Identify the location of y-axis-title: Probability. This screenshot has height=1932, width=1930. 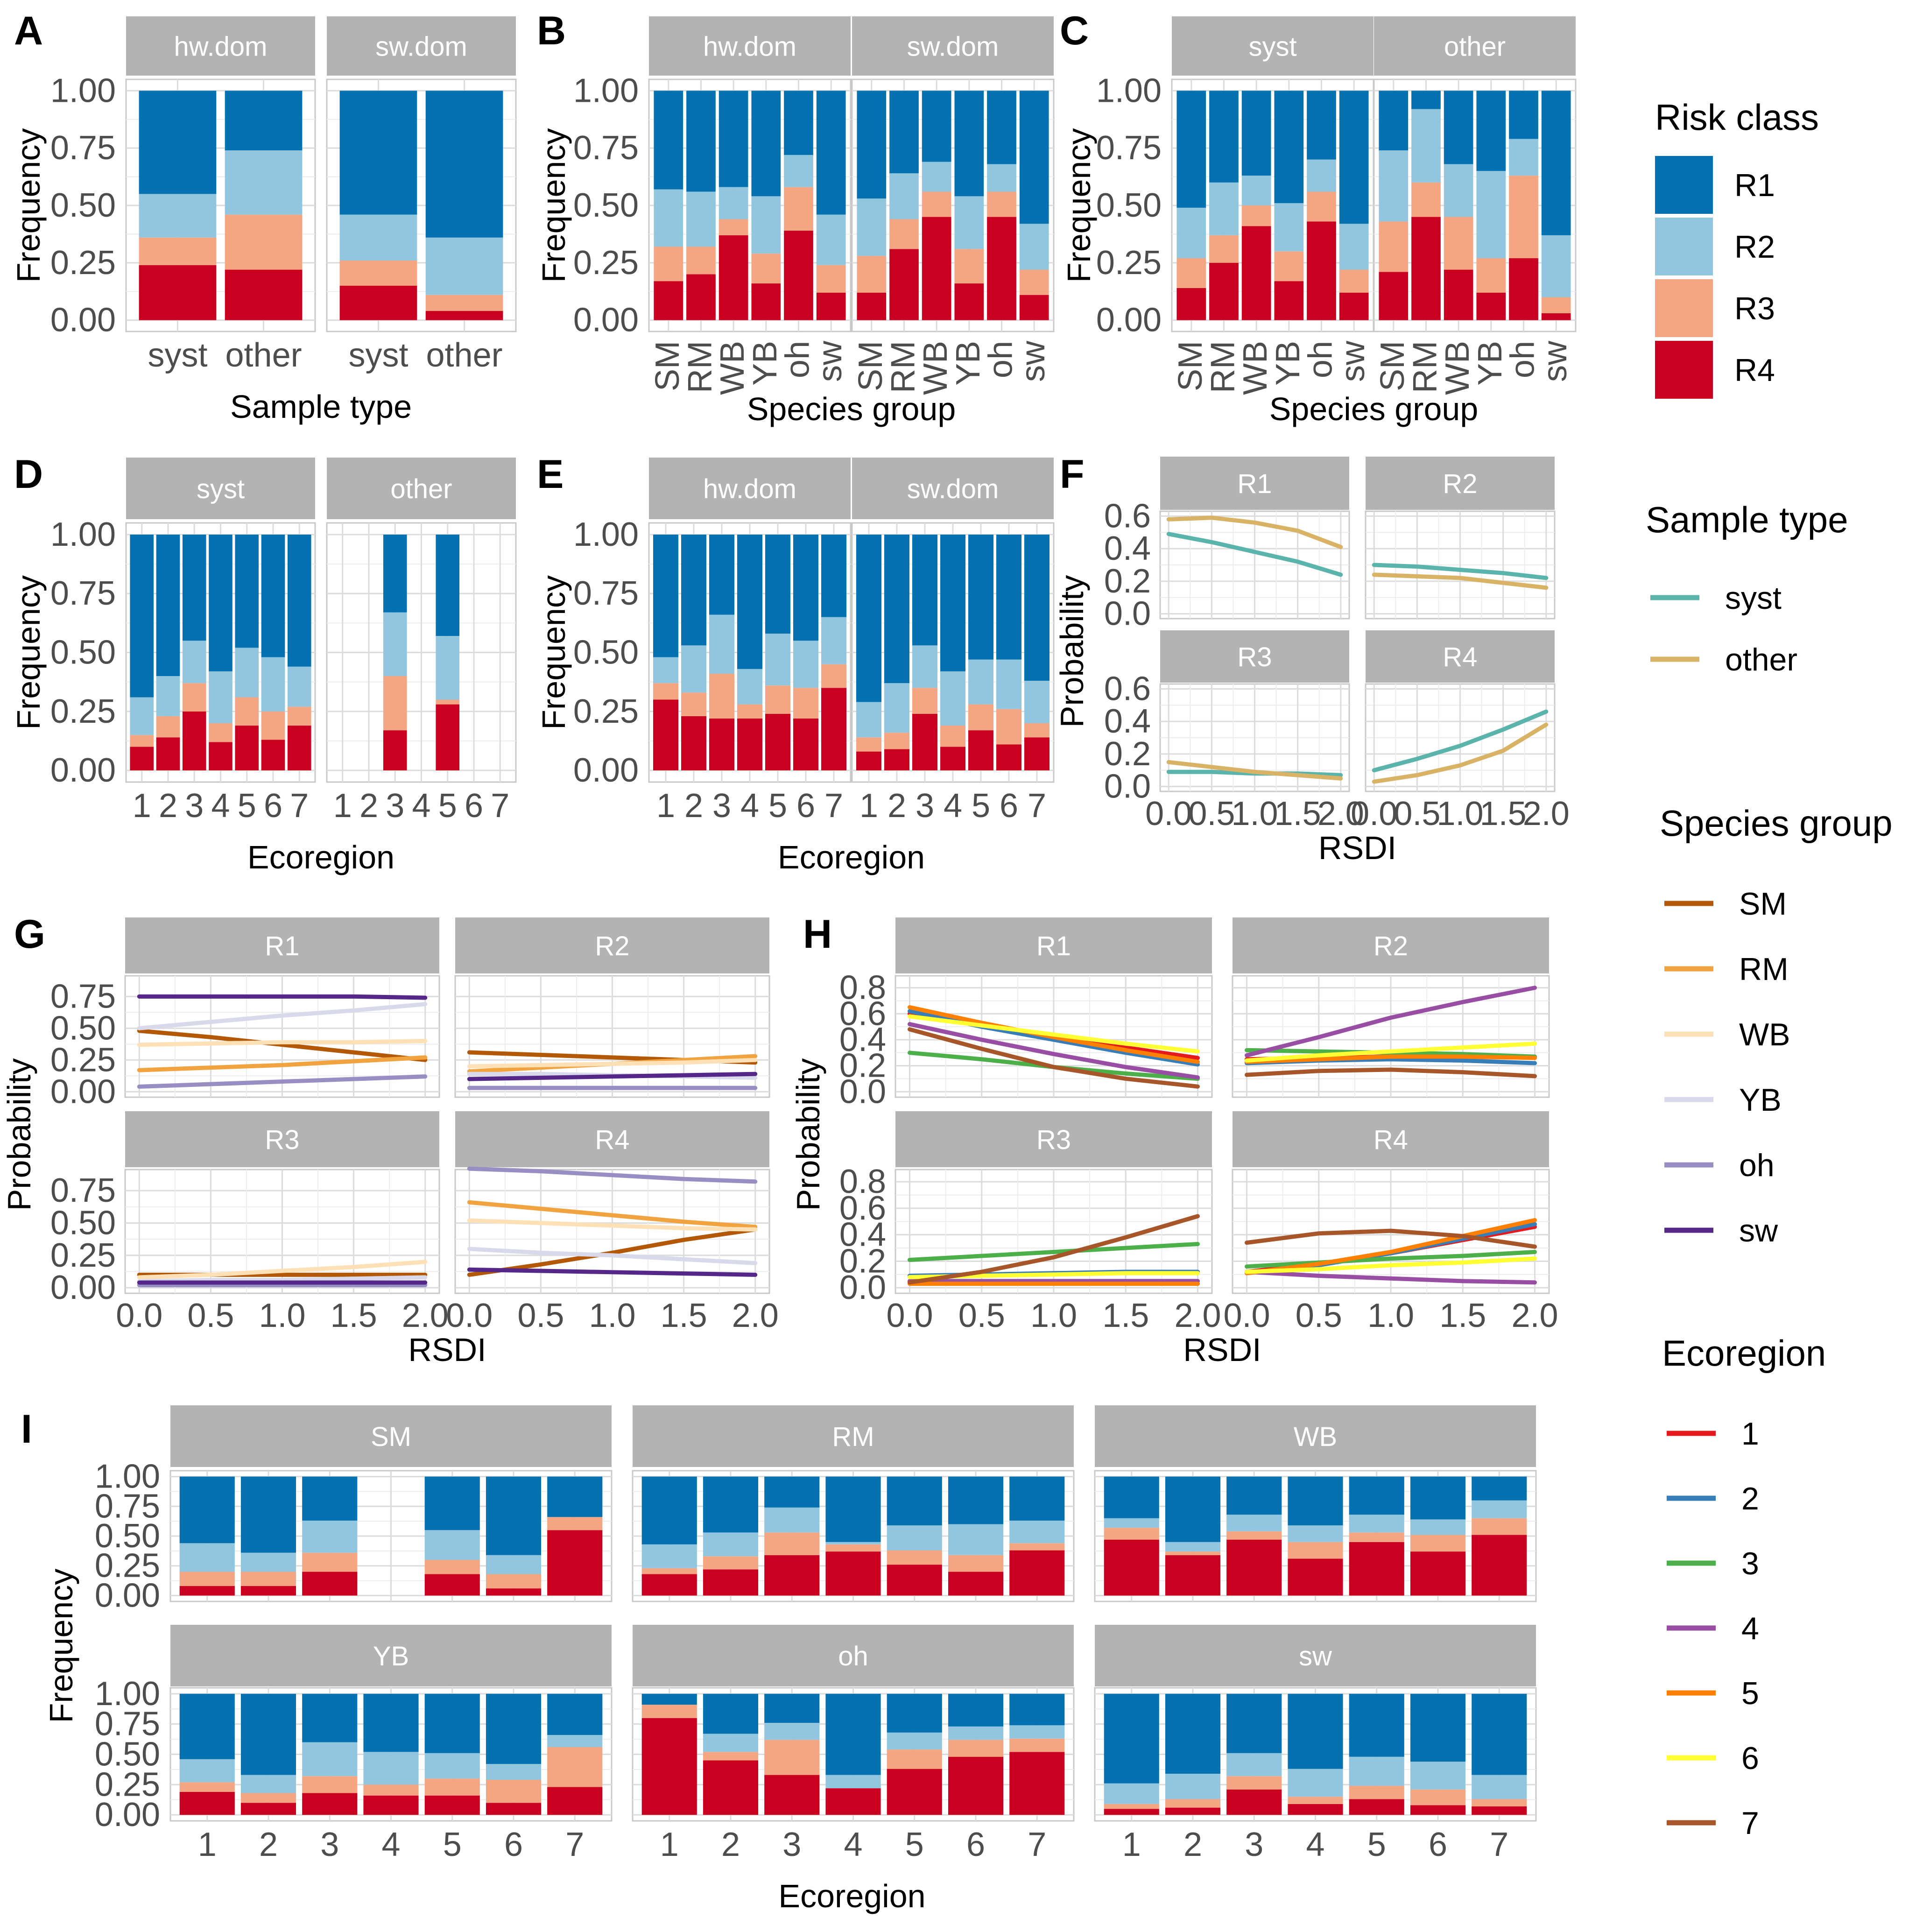
(19, 1134).